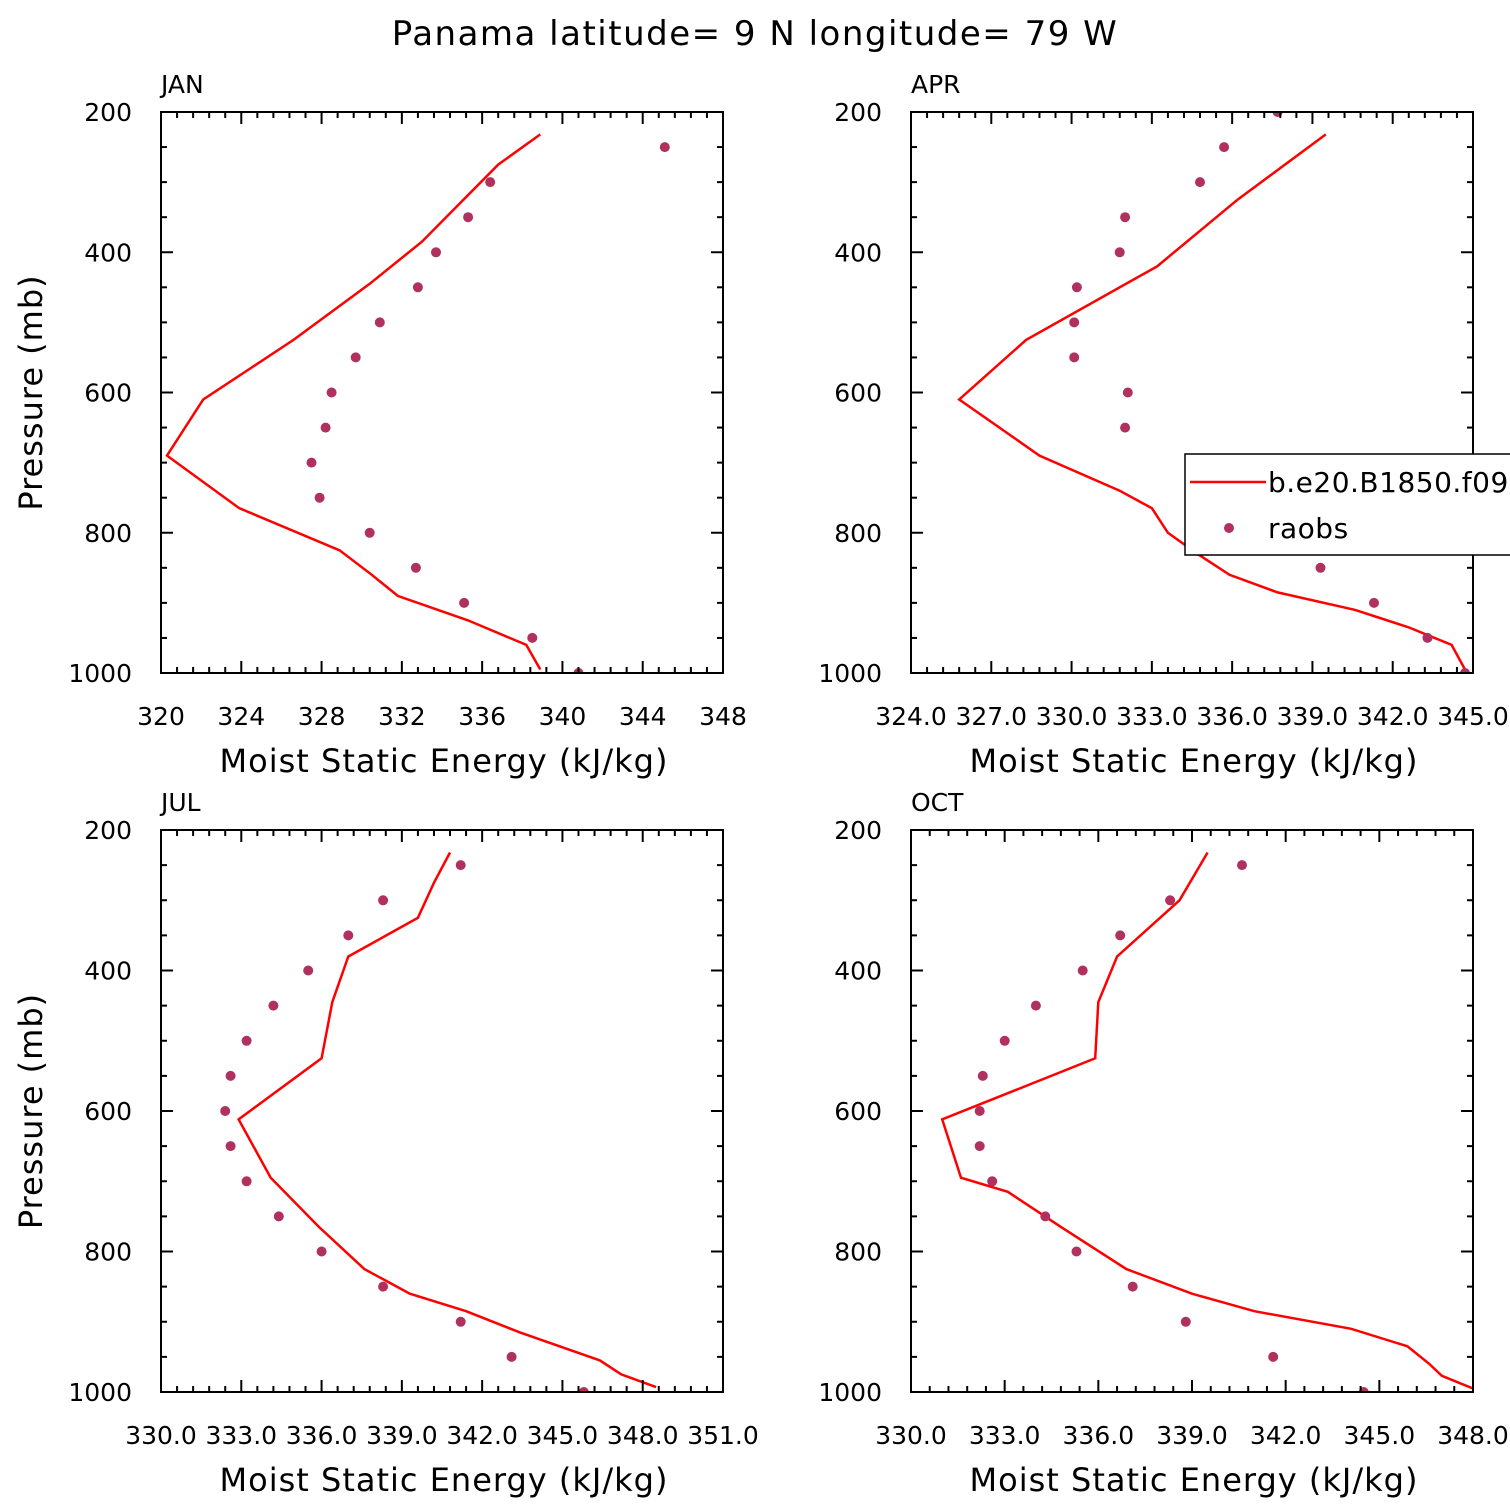 The height and width of the screenshot is (1510, 1510). Describe the element at coordinates (991, 716) in the screenshot. I see `x-tick-label: 327.0` at that location.